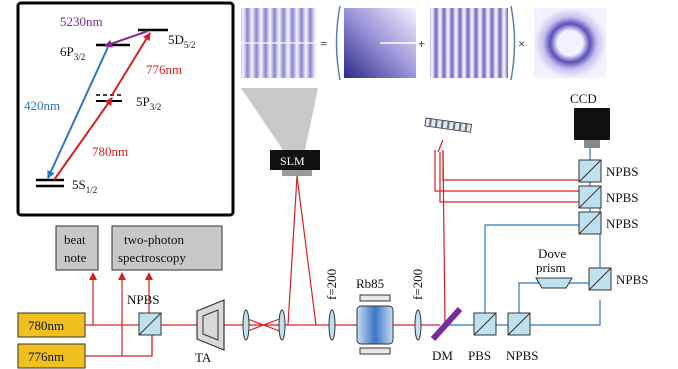  I want to click on donut-image, so click(570, 43).